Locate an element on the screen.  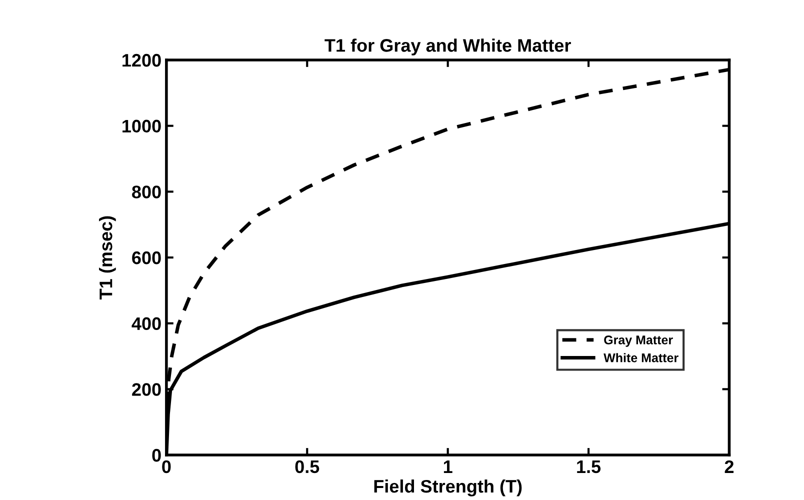
y-tick-label: 400 is located at coordinates (146, 323).